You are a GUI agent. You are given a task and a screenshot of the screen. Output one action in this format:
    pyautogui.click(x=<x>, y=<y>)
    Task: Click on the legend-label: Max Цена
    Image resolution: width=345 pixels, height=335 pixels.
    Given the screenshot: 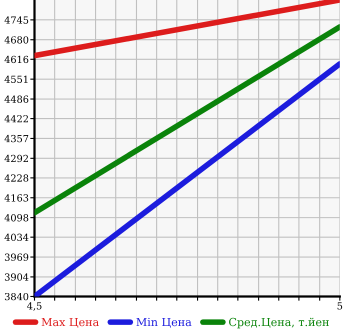 What is the action you would take?
    pyautogui.click(x=70, y=323)
    